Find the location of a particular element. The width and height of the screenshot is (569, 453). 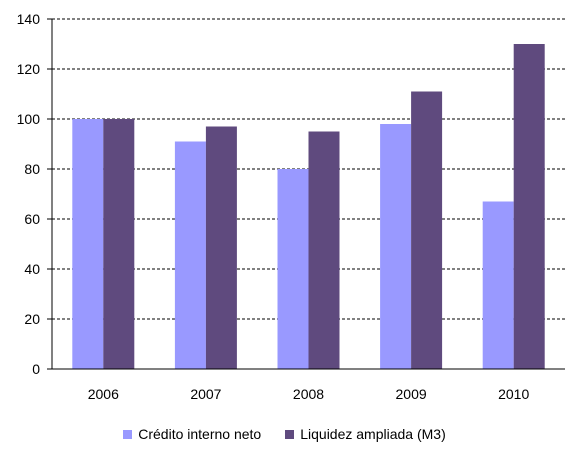

legend-swatch-liquidez is located at coordinates (290, 434).